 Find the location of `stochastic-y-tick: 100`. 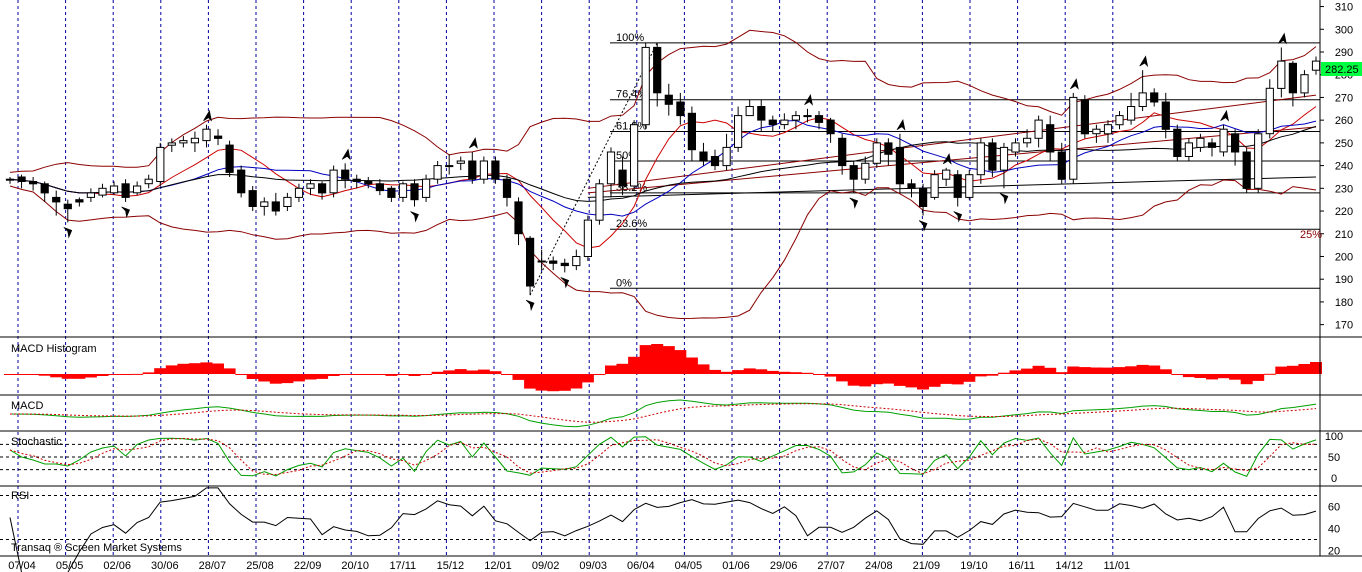

stochastic-y-tick: 100 is located at coordinates (1334, 437).